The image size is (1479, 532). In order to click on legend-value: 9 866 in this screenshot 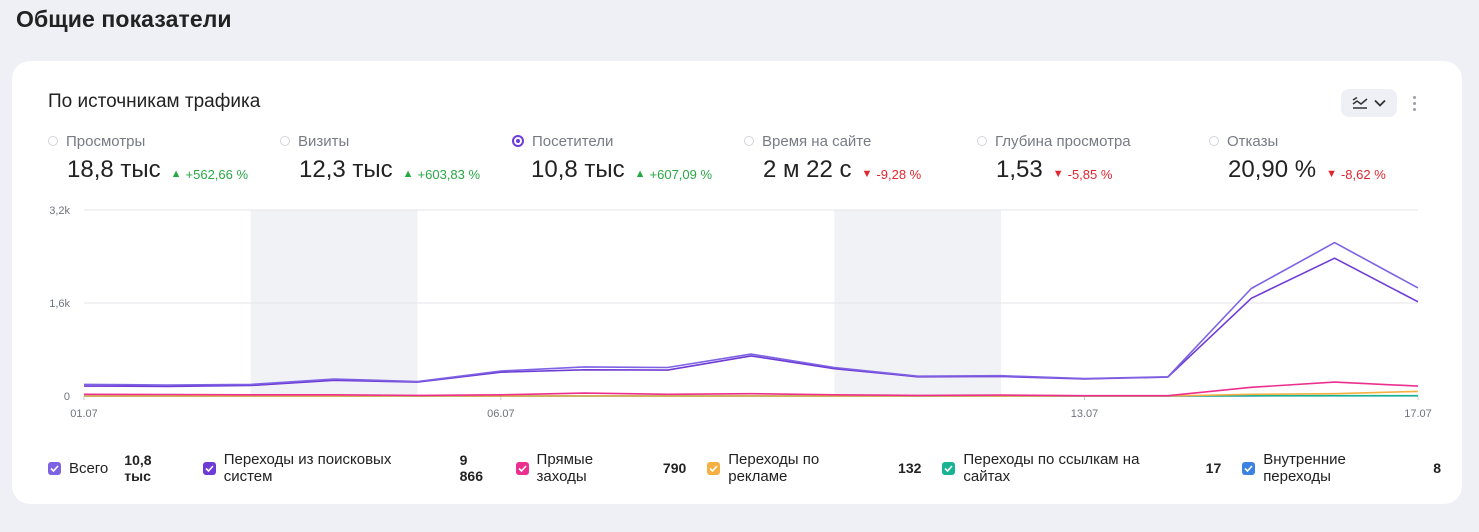, I will do `click(471, 468)`.